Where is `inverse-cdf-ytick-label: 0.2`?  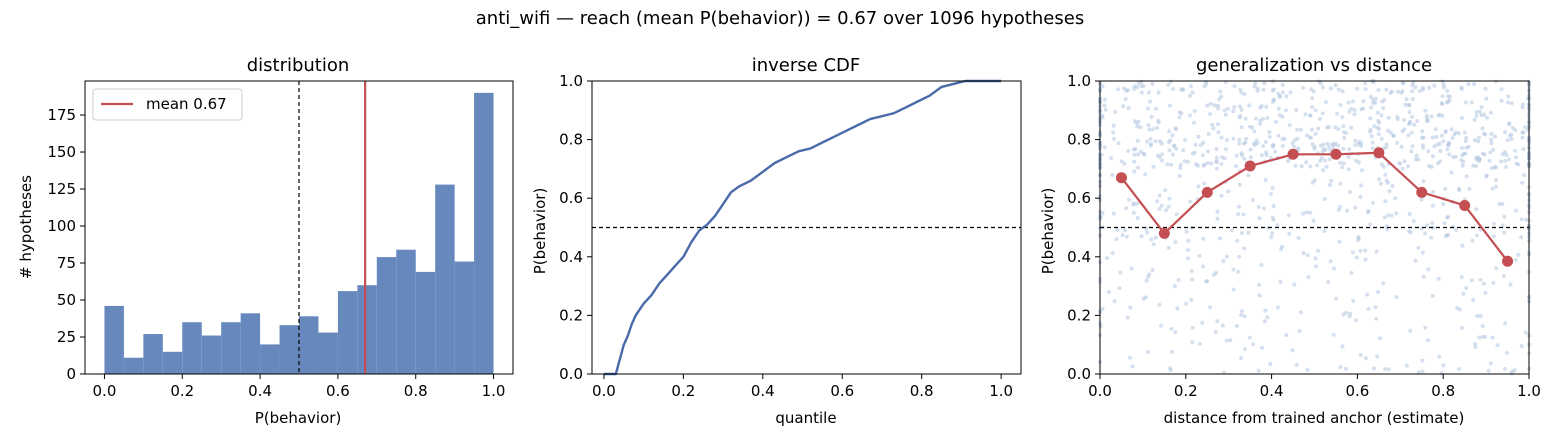 inverse-cdf-ytick-label: 0.2 is located at coordinates (571, 315).